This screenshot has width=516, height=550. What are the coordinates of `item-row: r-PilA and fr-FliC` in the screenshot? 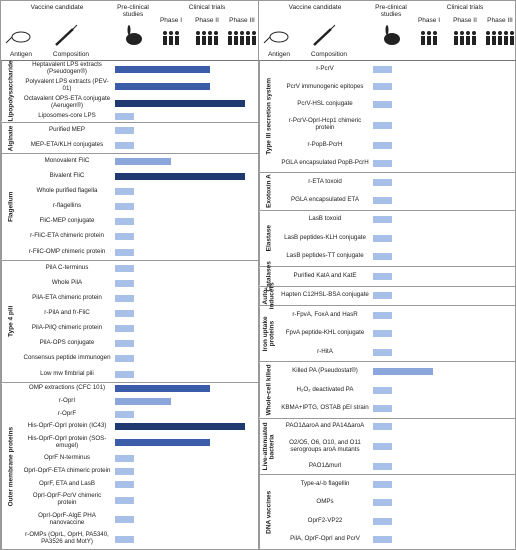 It's located at (139, 313).